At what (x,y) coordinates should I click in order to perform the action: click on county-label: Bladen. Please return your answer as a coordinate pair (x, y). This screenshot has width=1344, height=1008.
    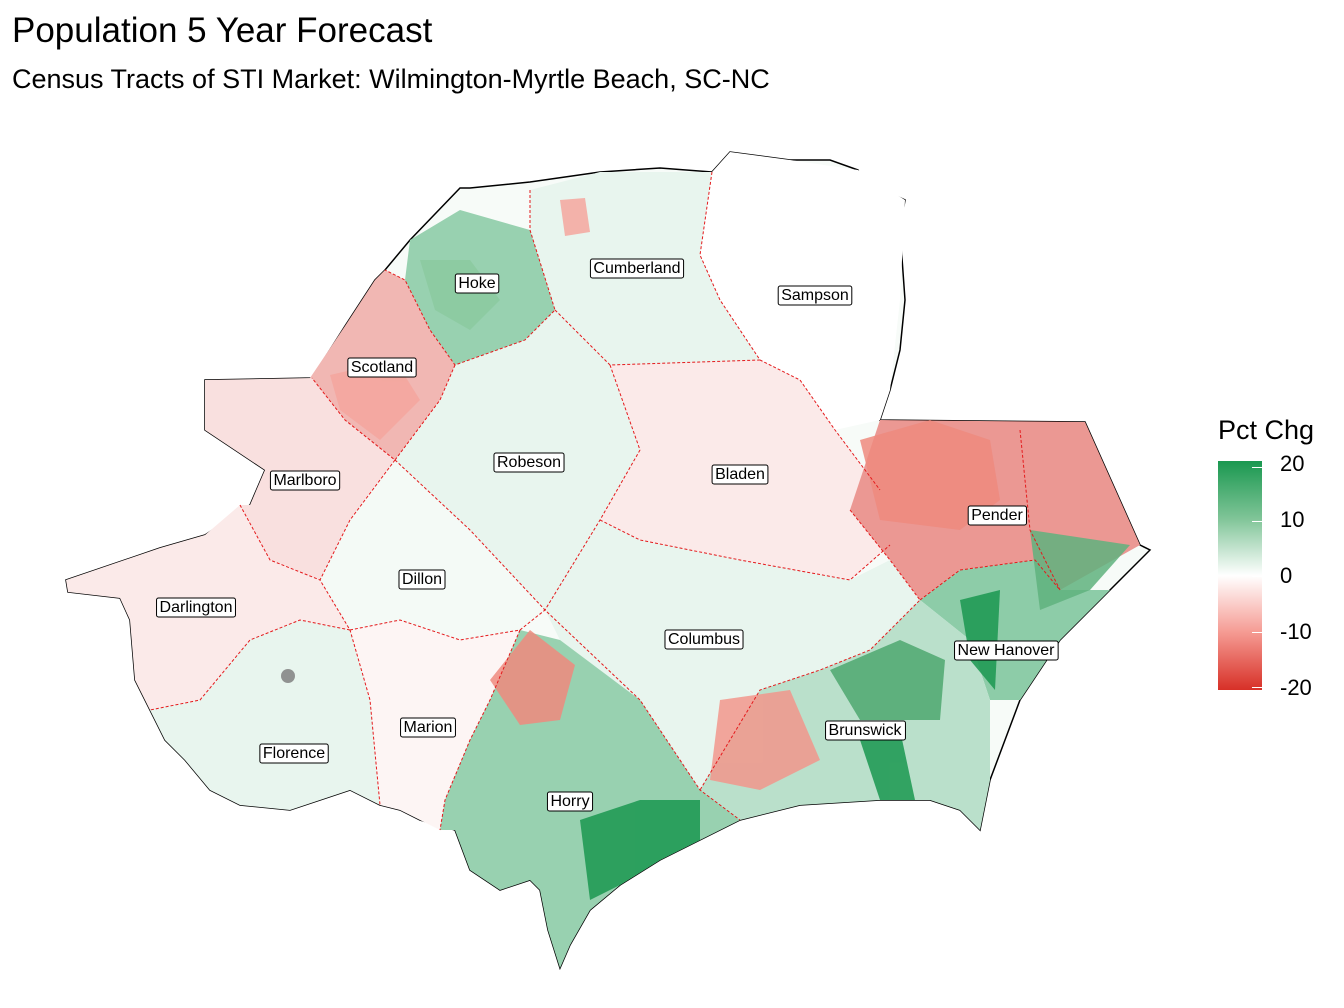
    Looking at the image, I should click on (740, 474).